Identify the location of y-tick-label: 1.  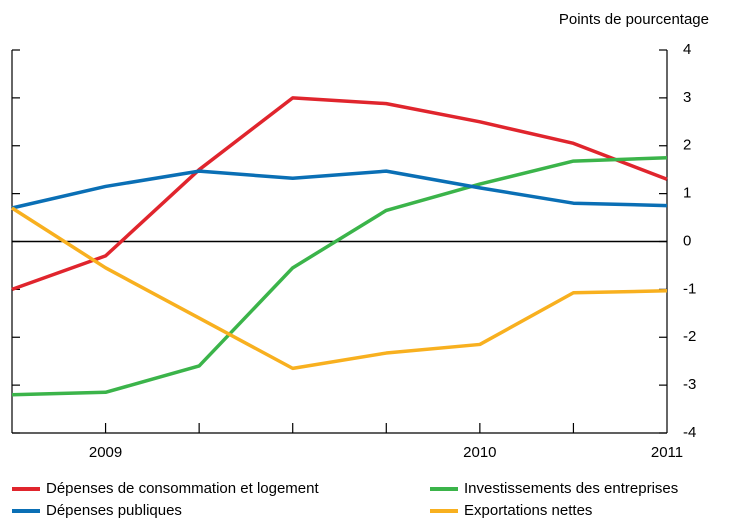
(687, 193).